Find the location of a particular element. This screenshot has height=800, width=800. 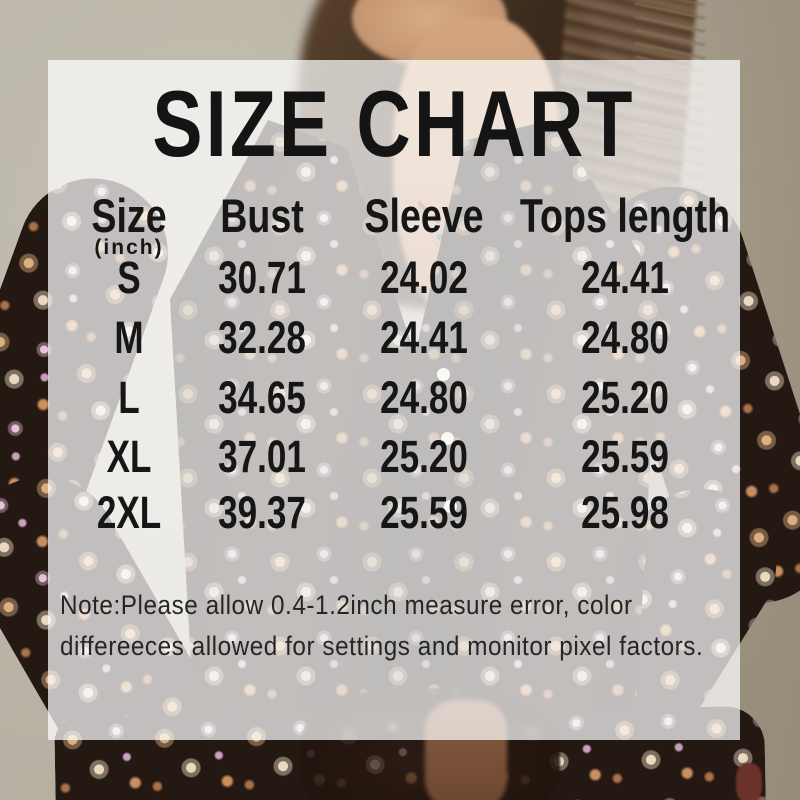

sleeve-cell: 25.59 is located at coordinates (424, 512).